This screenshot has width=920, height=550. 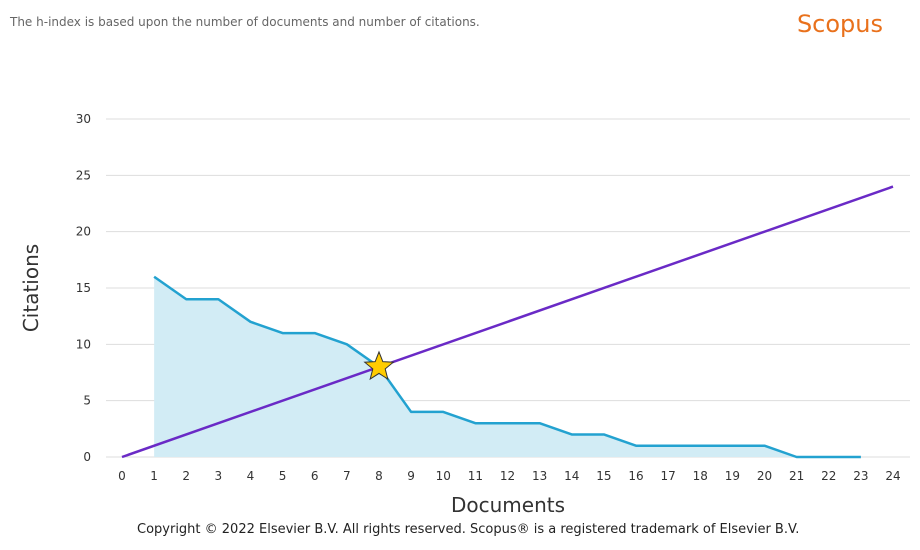 What do you see at coordinates (796, 476) in the screenshot?
I see `x-tick-label: 21` at bounding box center [796, 476].